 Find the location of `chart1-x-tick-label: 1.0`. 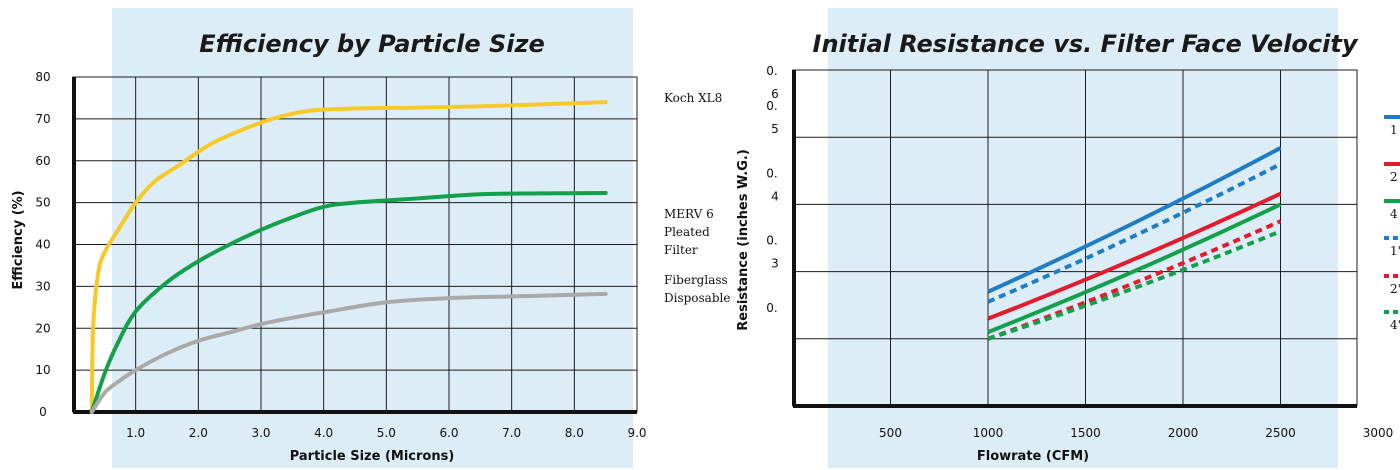

chart1-x-tick-label: 1.0 is located at coordinates (135, 433).